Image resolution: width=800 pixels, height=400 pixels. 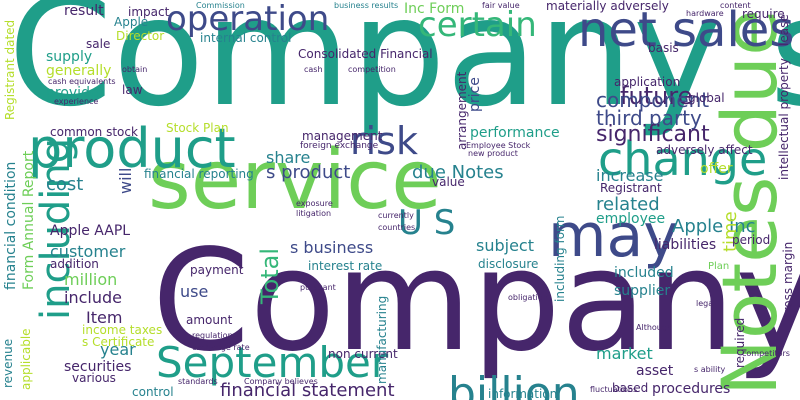 I want to click on cloud-word: internal control, so click(x=246, y=38).